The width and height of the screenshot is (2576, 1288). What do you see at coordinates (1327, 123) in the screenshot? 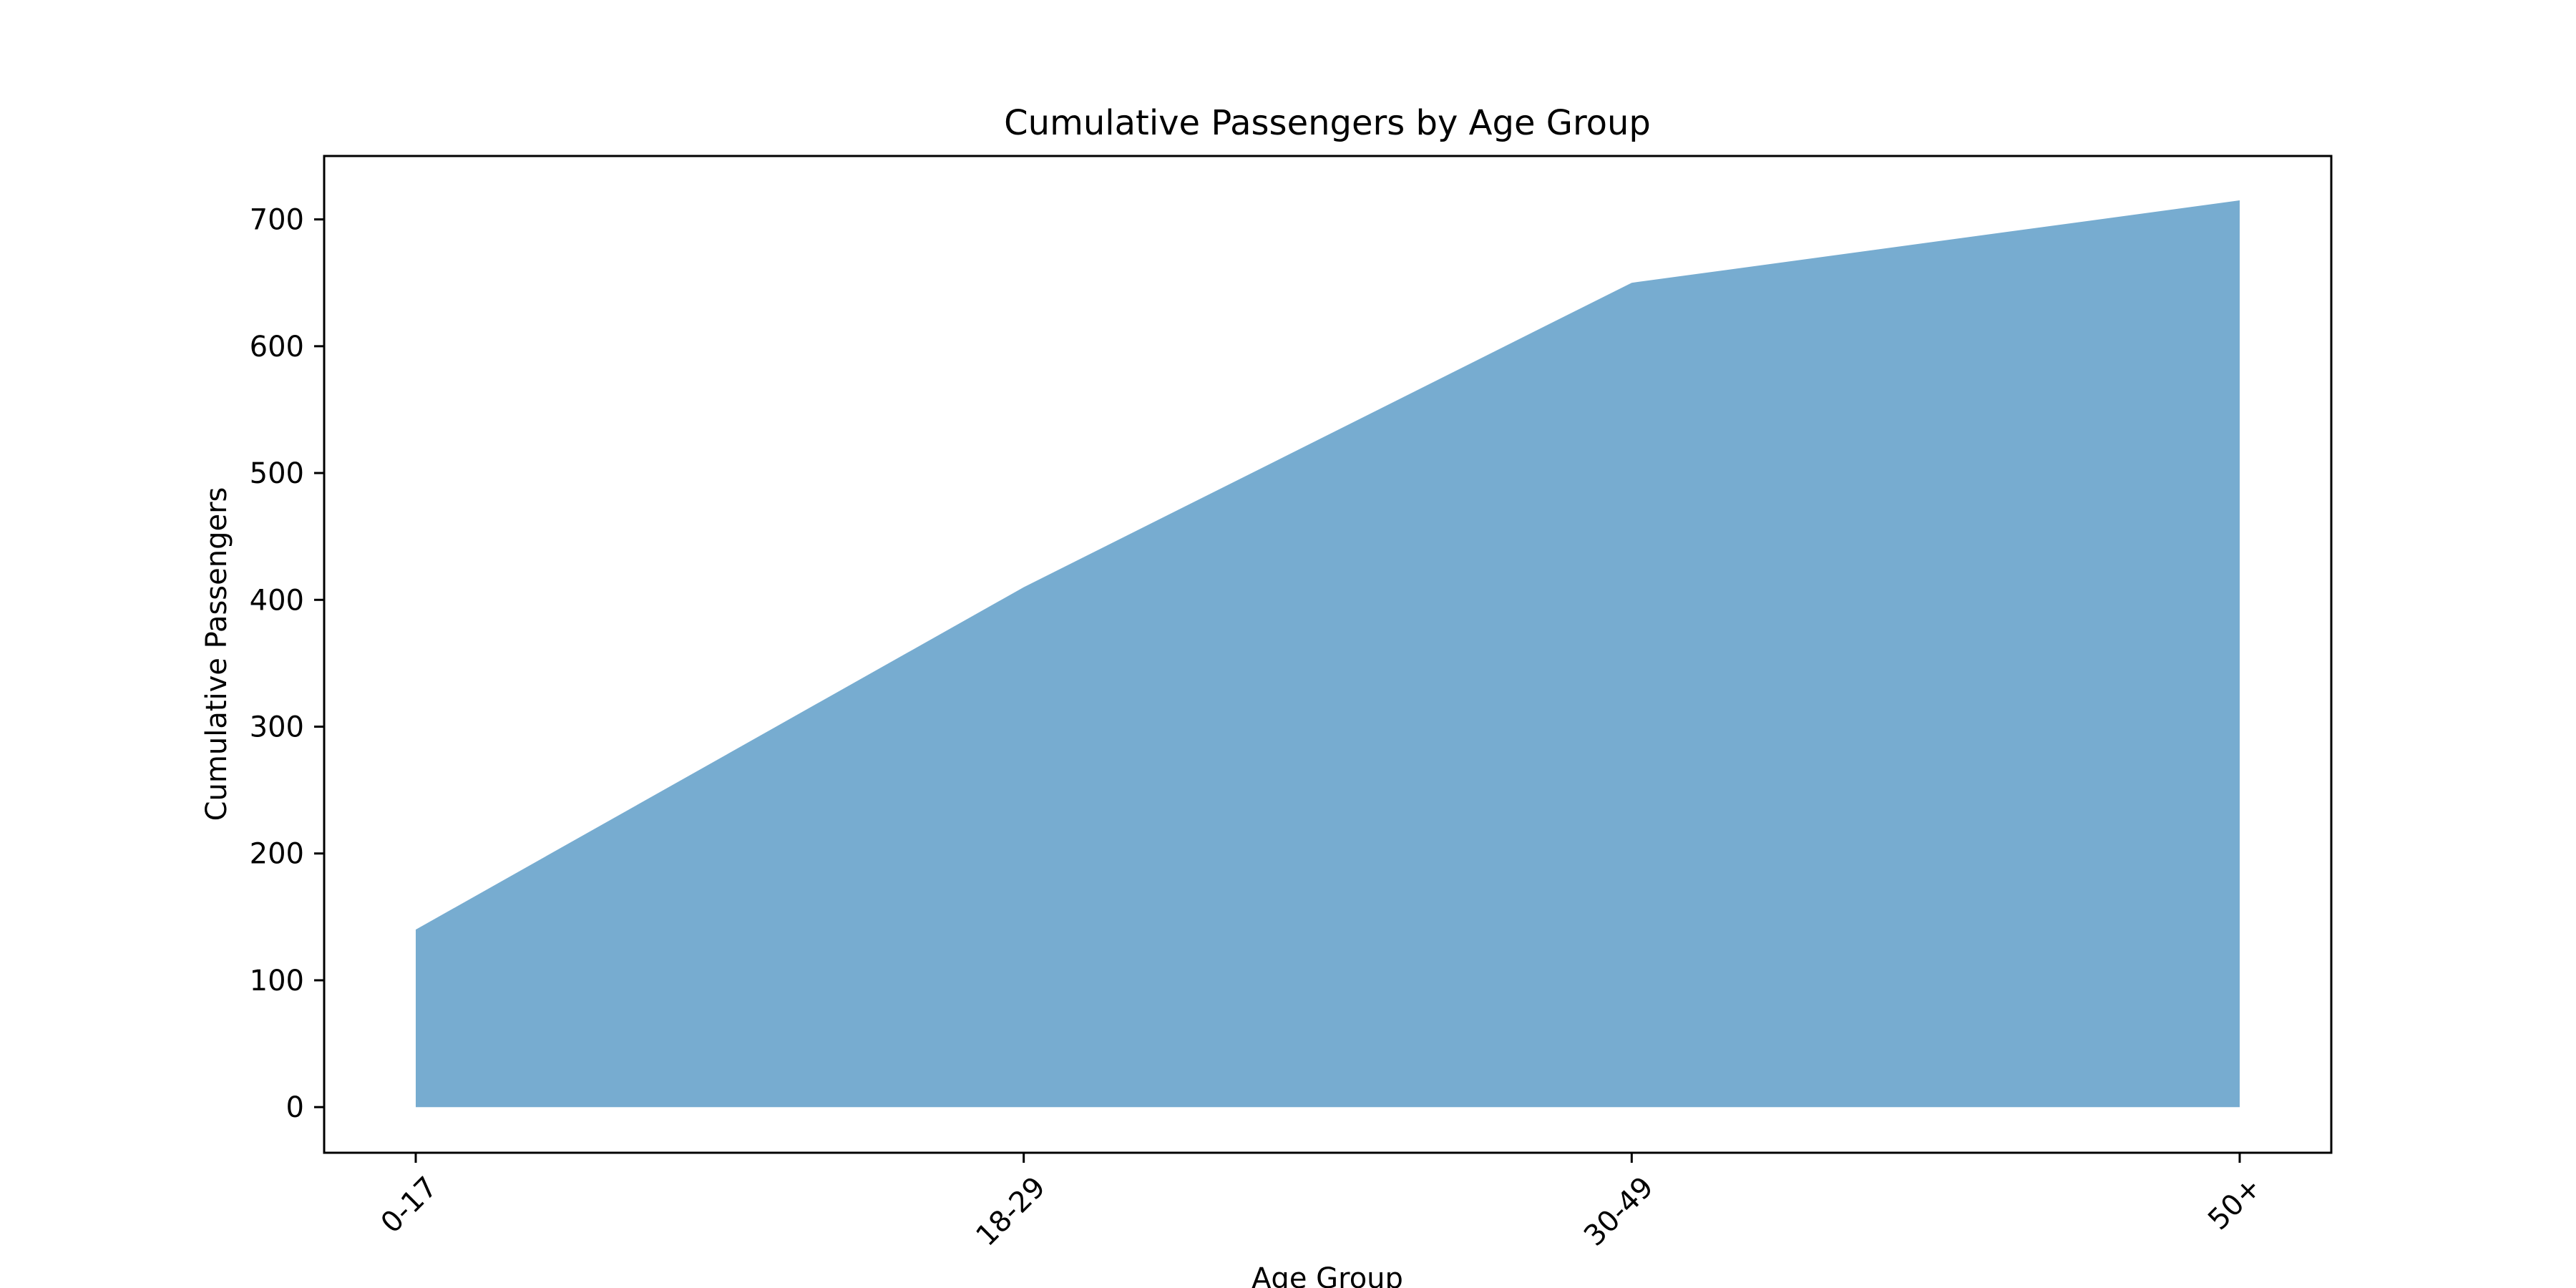
I see `chart-title: Cumulative Passengers by Age Group` at bounding box center [1327, 123].